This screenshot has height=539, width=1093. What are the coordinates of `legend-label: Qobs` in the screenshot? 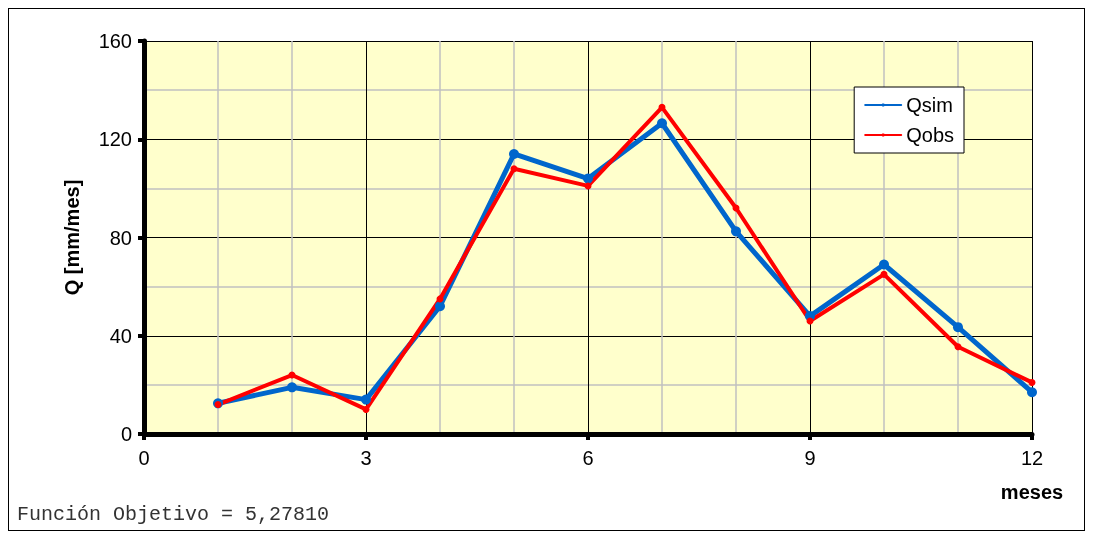 It's located at (930, 135).